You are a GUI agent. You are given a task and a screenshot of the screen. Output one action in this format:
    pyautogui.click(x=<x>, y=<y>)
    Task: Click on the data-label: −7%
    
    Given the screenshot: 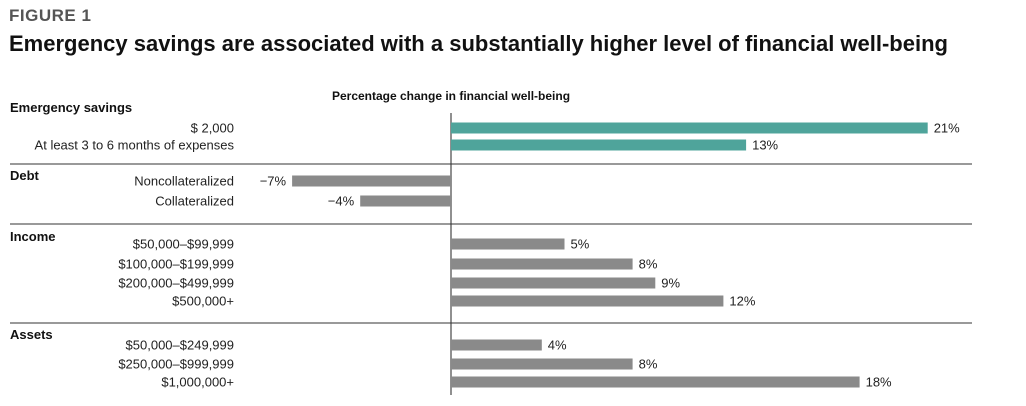 What is the action you would take?
    pyautogui.click(x=273, y=181)
    